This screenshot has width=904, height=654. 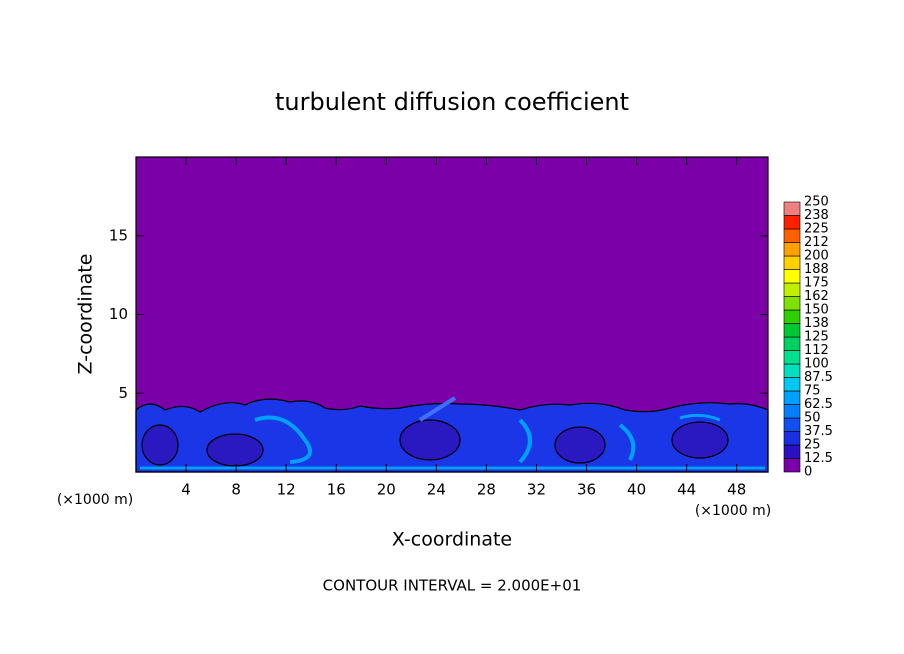 I want to click on colorbar-label: 238, so click(x=816, y=215).